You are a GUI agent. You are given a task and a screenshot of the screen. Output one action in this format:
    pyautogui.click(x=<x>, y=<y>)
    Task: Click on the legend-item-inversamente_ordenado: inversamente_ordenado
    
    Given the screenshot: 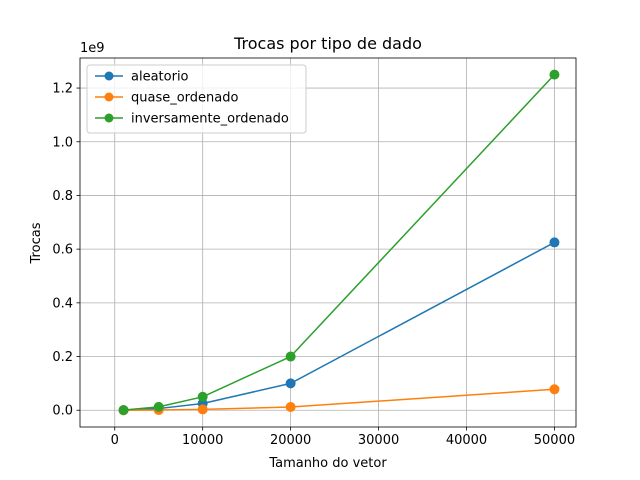 What is the action you would take?
    pyautogui.click(x=192, y=119)
    